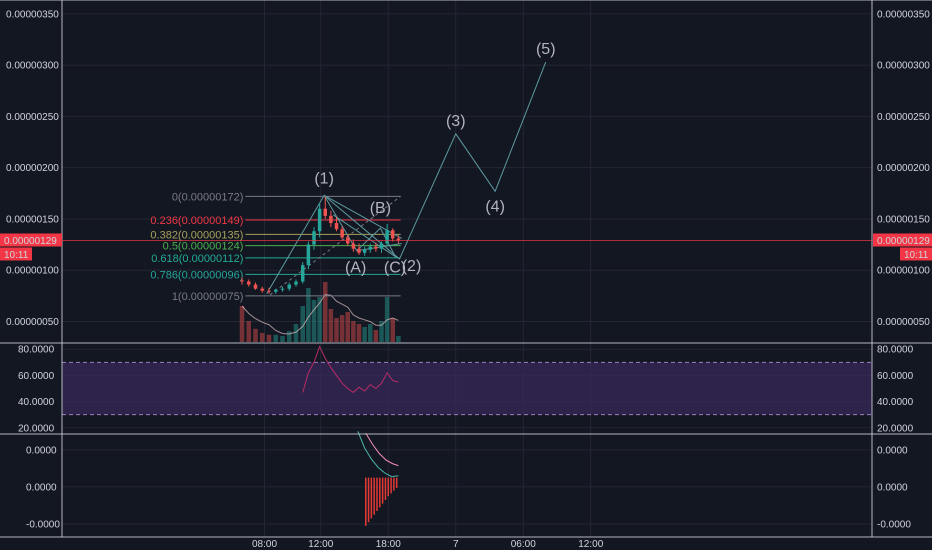 The image size is (932, 550). I want to click on time-tick-label: 18:00, so click(388, 544).